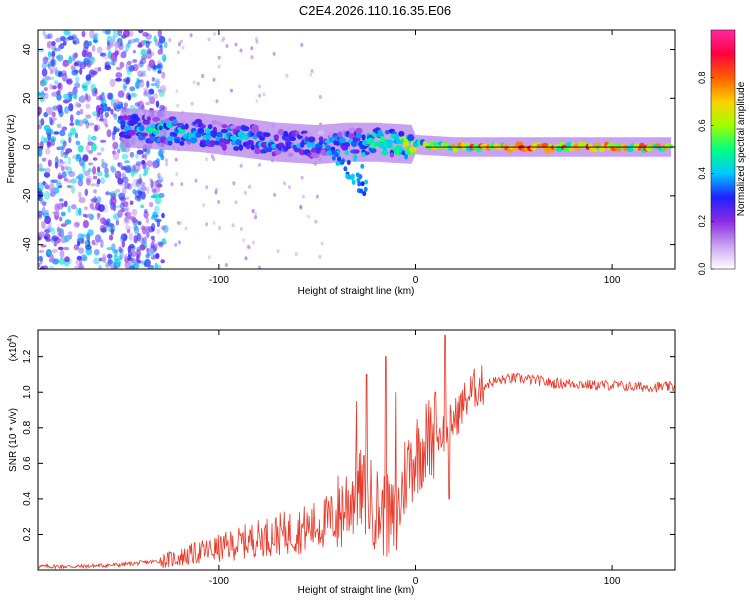 The image size is (750, 600). What do you see at coordinates (396, 152) in the screenshot?
I see `spectrogram-ridge` at bounding box center [396, 152].